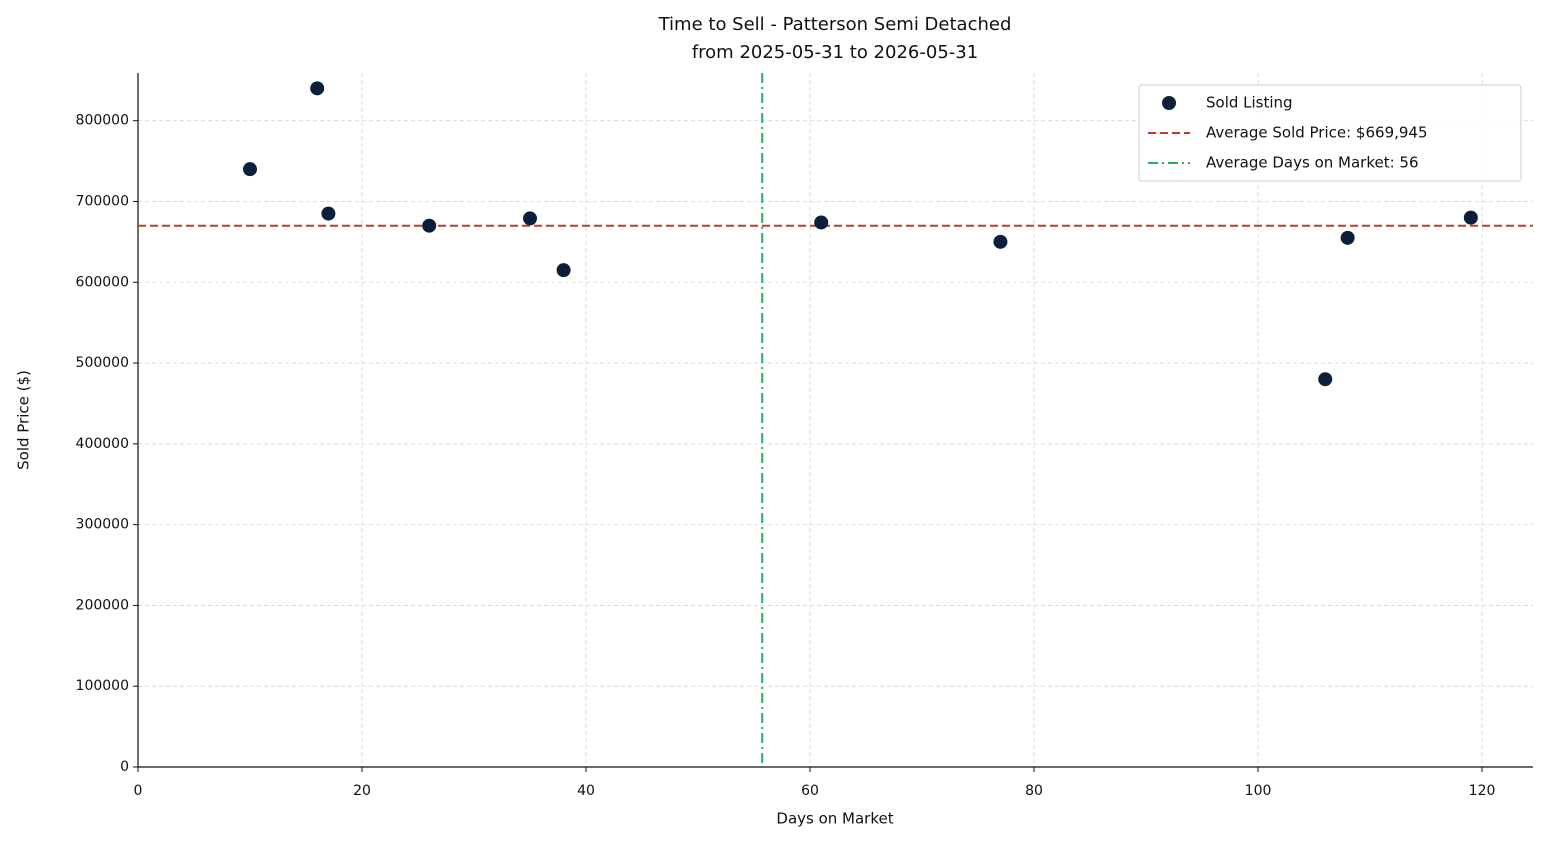  What do you see at coordinates (362, 791) in the screenshot?
I see `x-tick-label: 20` at bounding box center [362, 791].